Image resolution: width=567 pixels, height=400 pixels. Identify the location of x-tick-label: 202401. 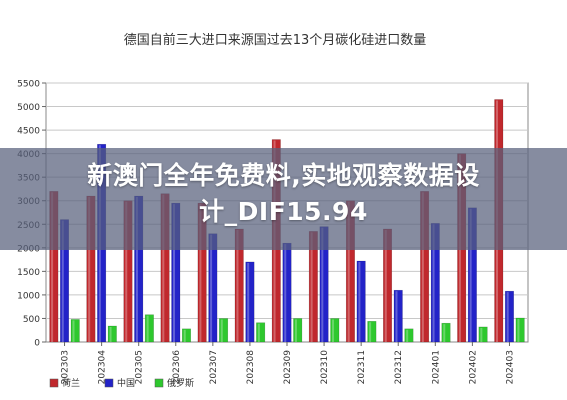
(436, 367).